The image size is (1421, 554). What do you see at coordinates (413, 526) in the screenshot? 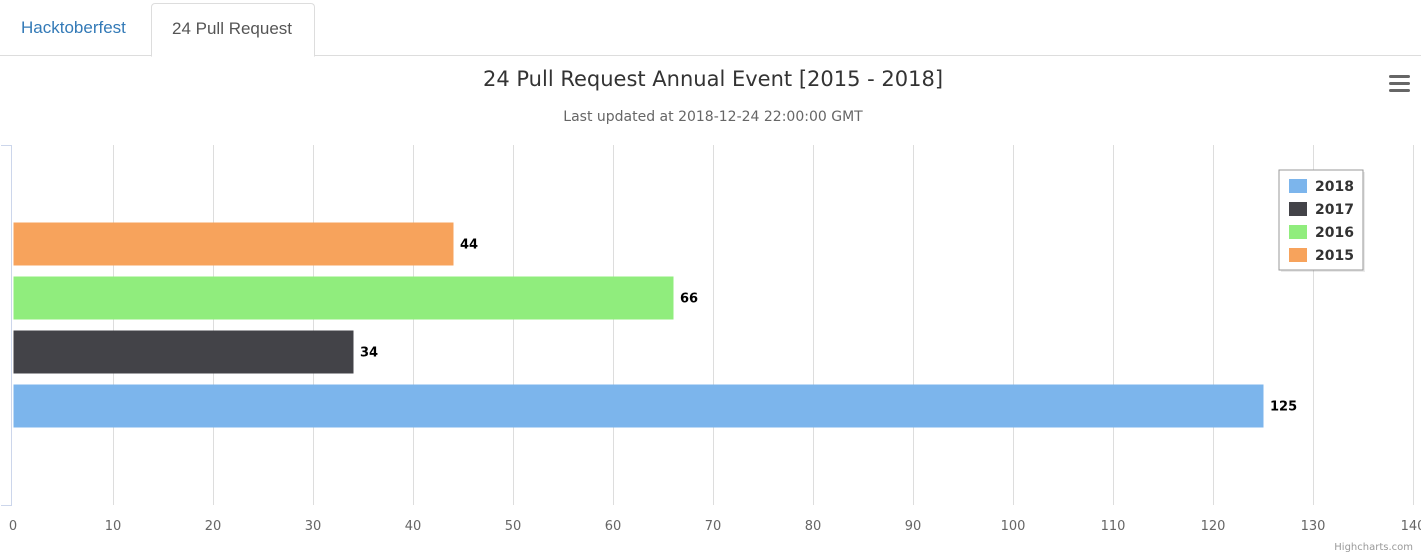
I see `x-tick-label: 40` at bounding box center [413, 526].